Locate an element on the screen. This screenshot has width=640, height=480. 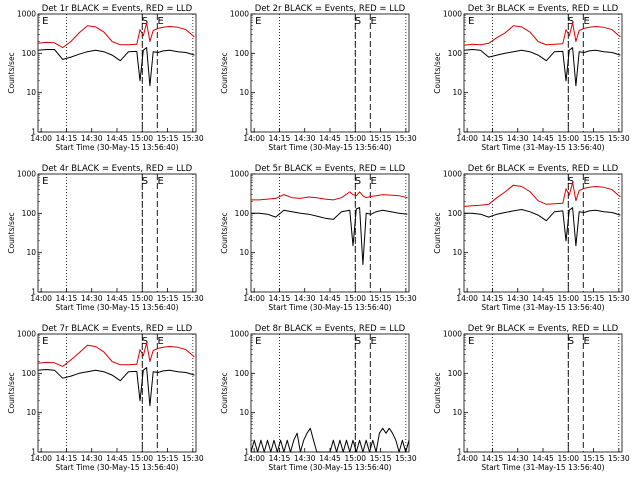
panel-title: Det 9r BLACK = Events, RED = LLD is located at coordinates (543, 329).